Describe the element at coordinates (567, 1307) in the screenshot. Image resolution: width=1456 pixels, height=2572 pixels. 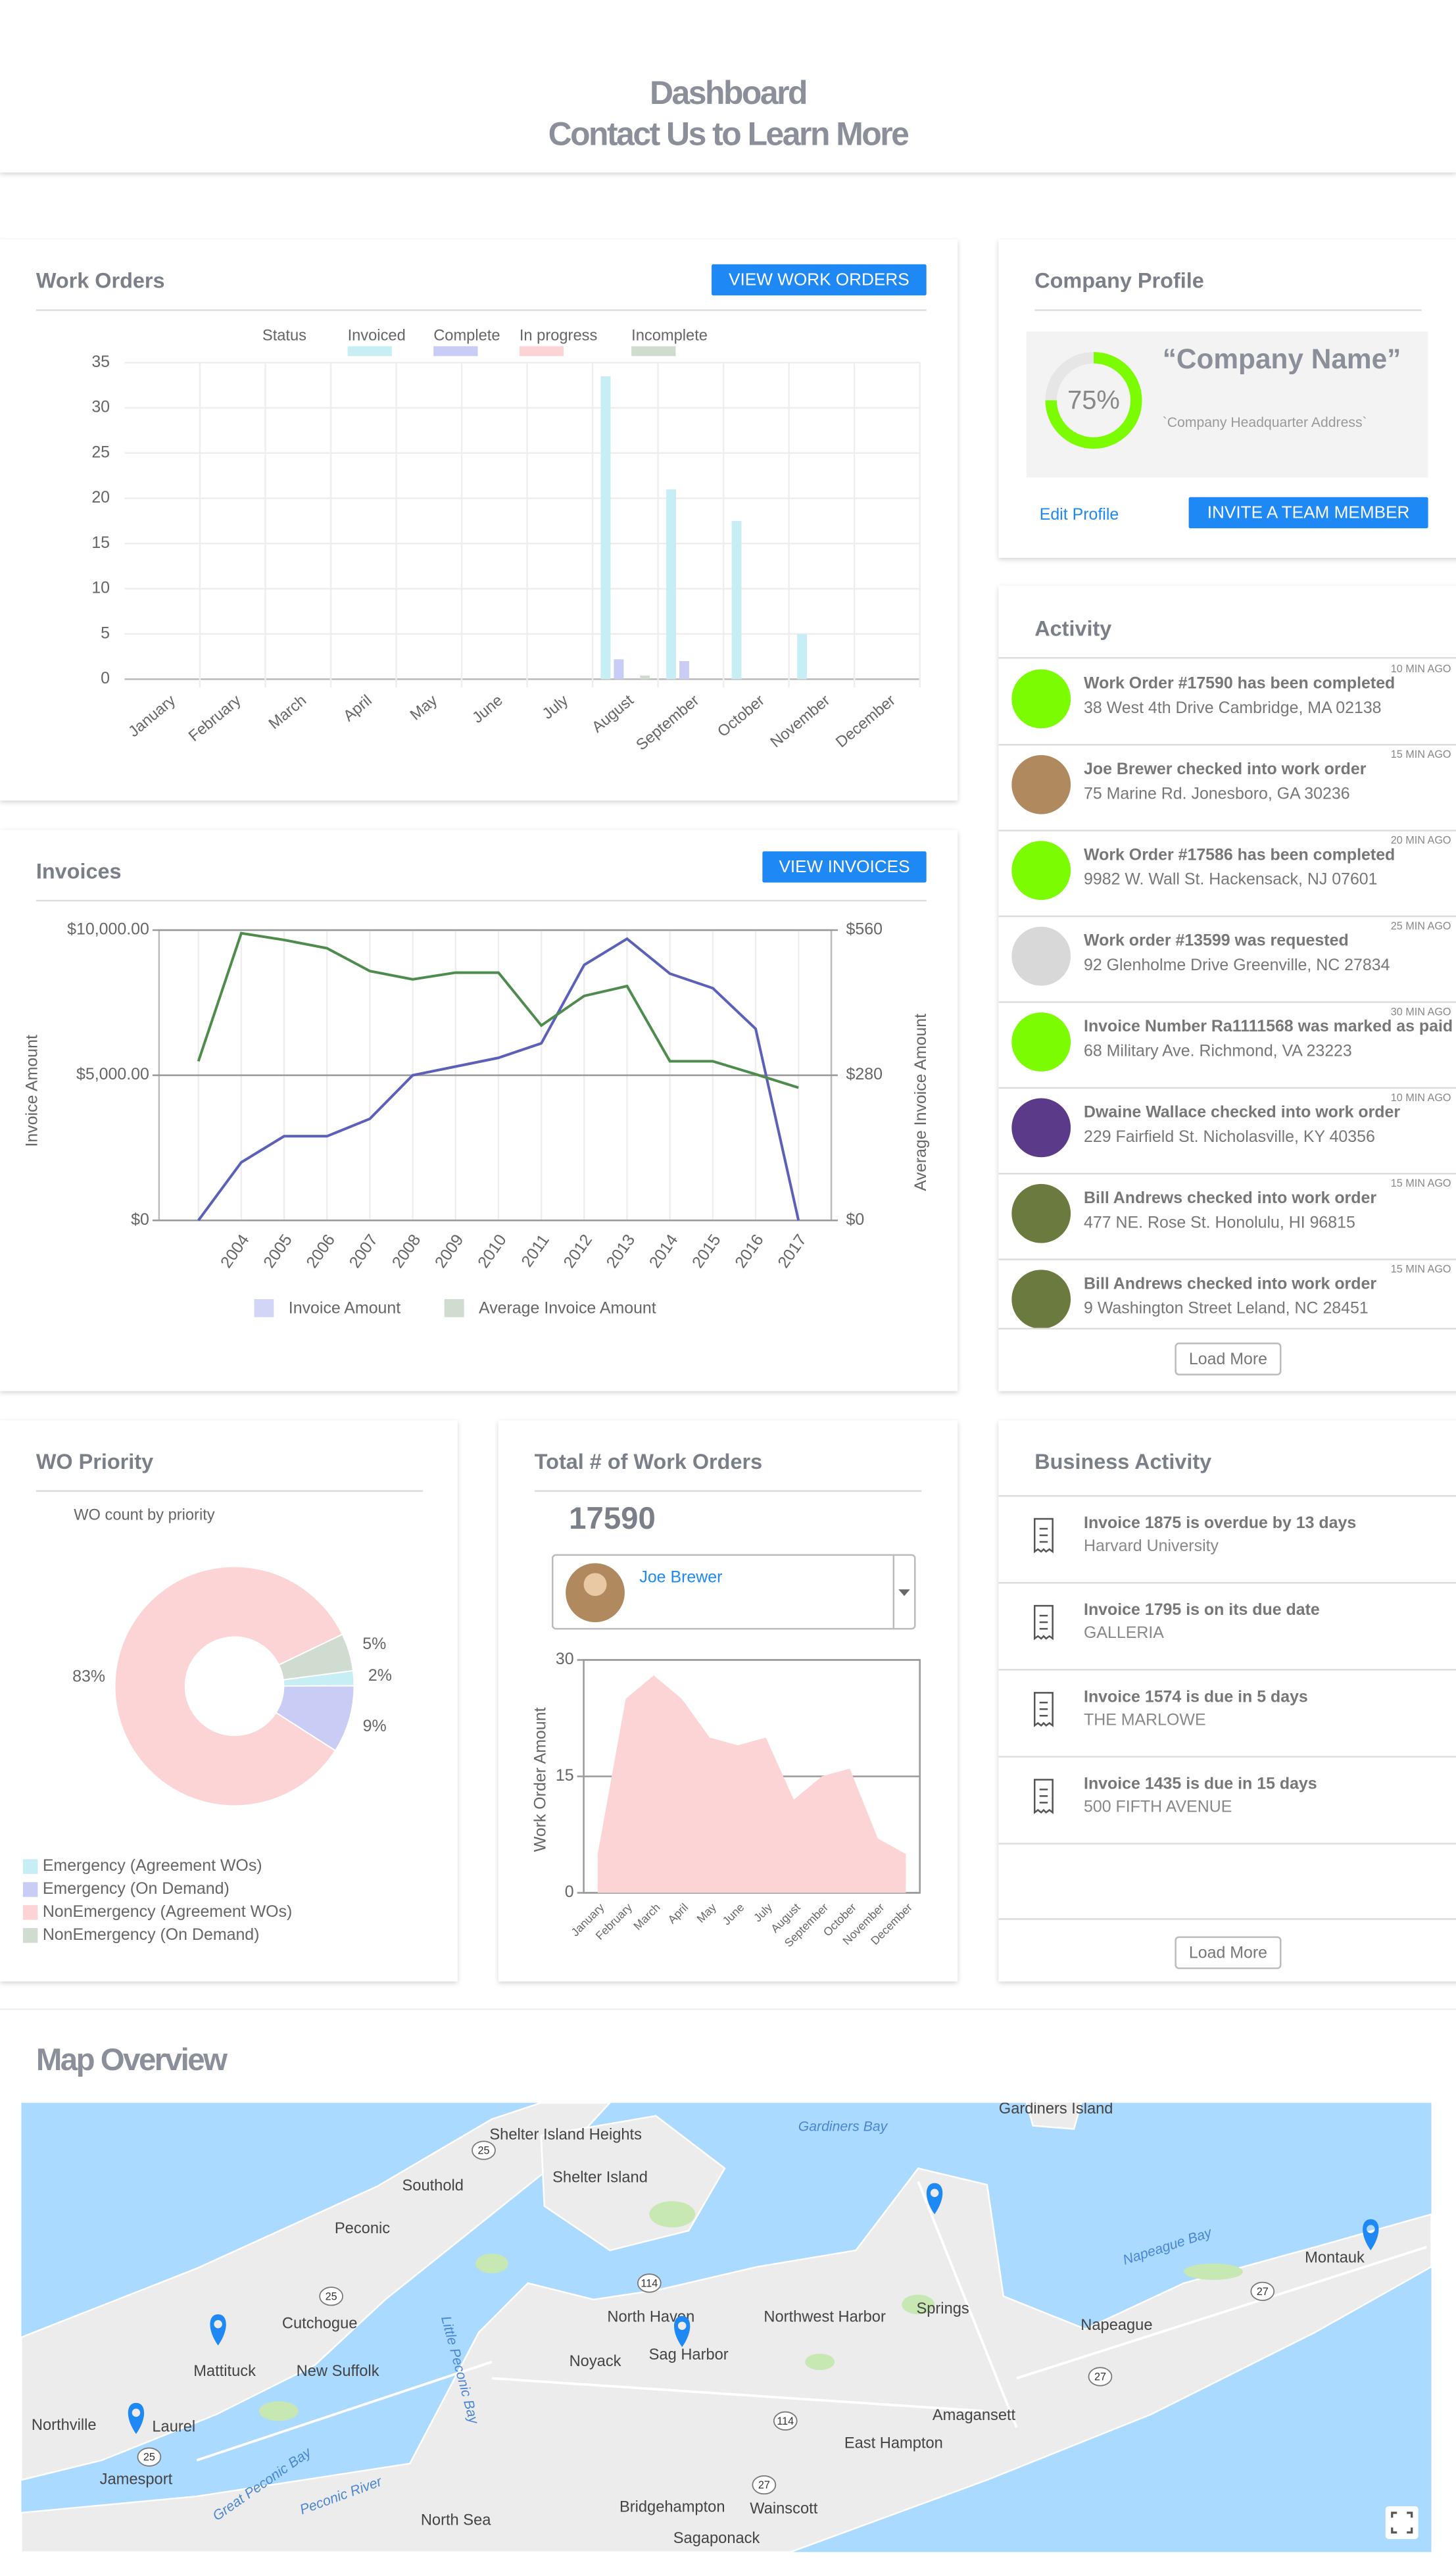
I see `legend-label: Average Invoice Amount` at that location.